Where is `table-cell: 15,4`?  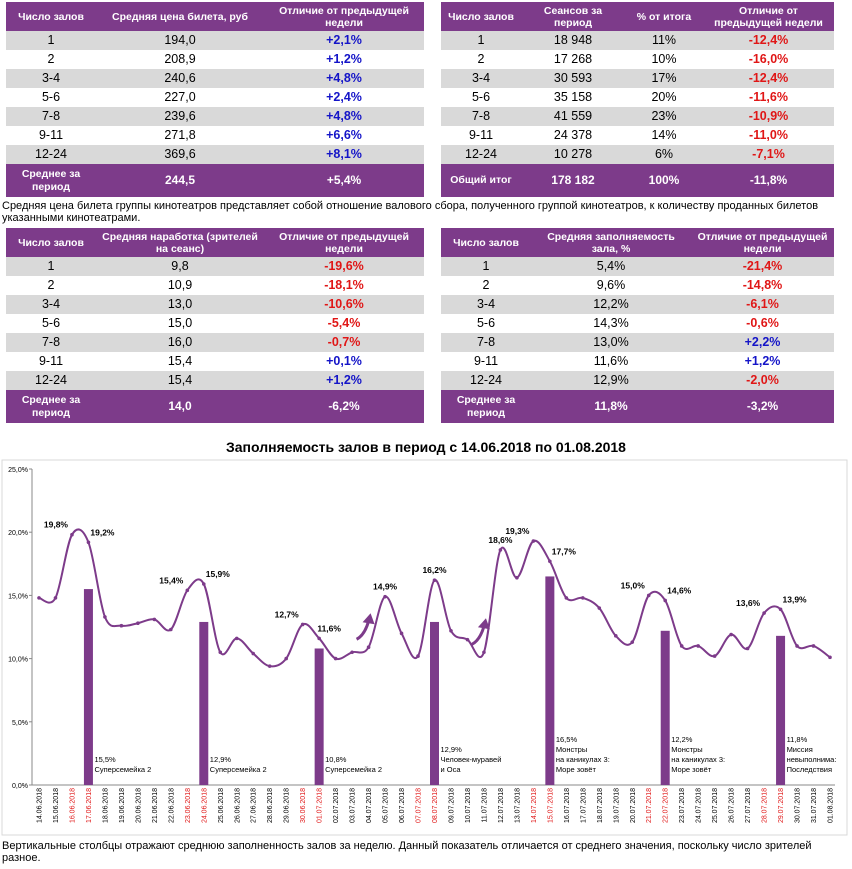
table-cell: 15,4 is located at coordinates (180, 361).